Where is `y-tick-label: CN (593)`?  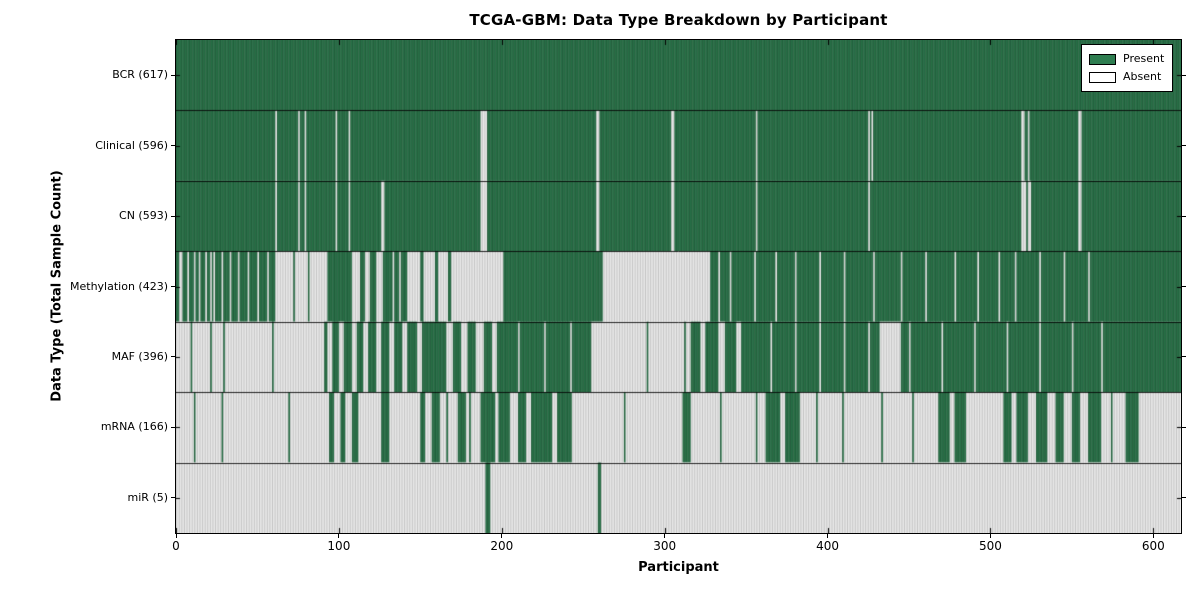
y-tick-label: CN (593) is located at coordinates (143, 216).